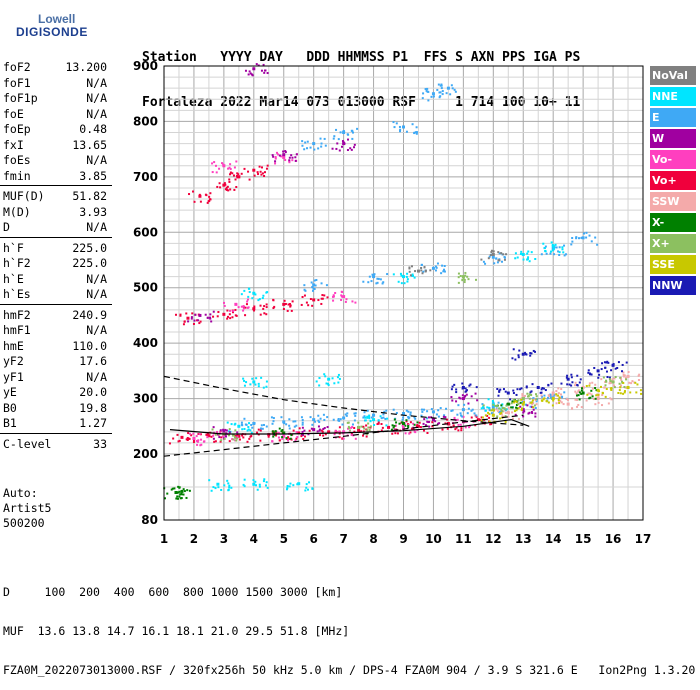 The height and width of the screenshot is (690, 700). Describe the element at coordinates (343, 435) in the screenshot. I see `dashed-bound-lower` at that location.